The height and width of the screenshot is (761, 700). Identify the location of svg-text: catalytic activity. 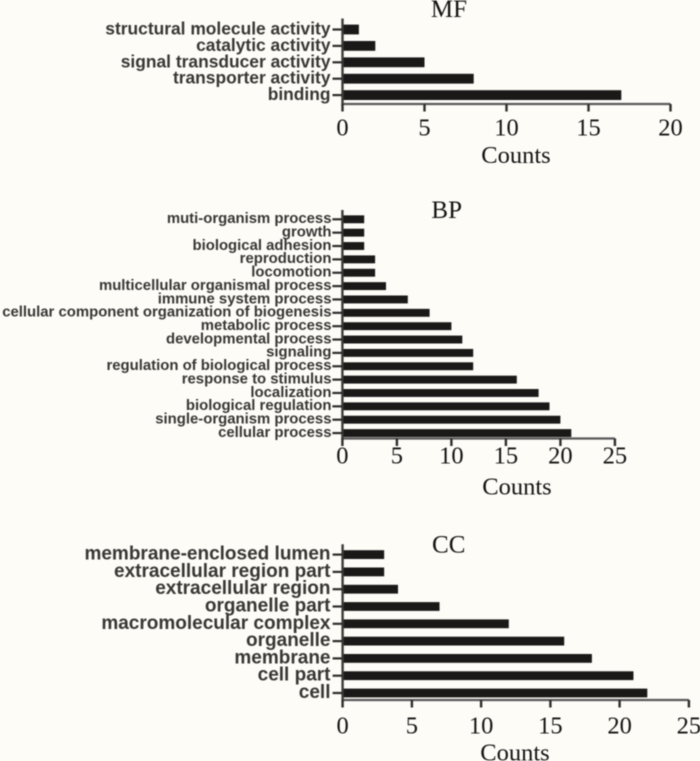
(263, 45).